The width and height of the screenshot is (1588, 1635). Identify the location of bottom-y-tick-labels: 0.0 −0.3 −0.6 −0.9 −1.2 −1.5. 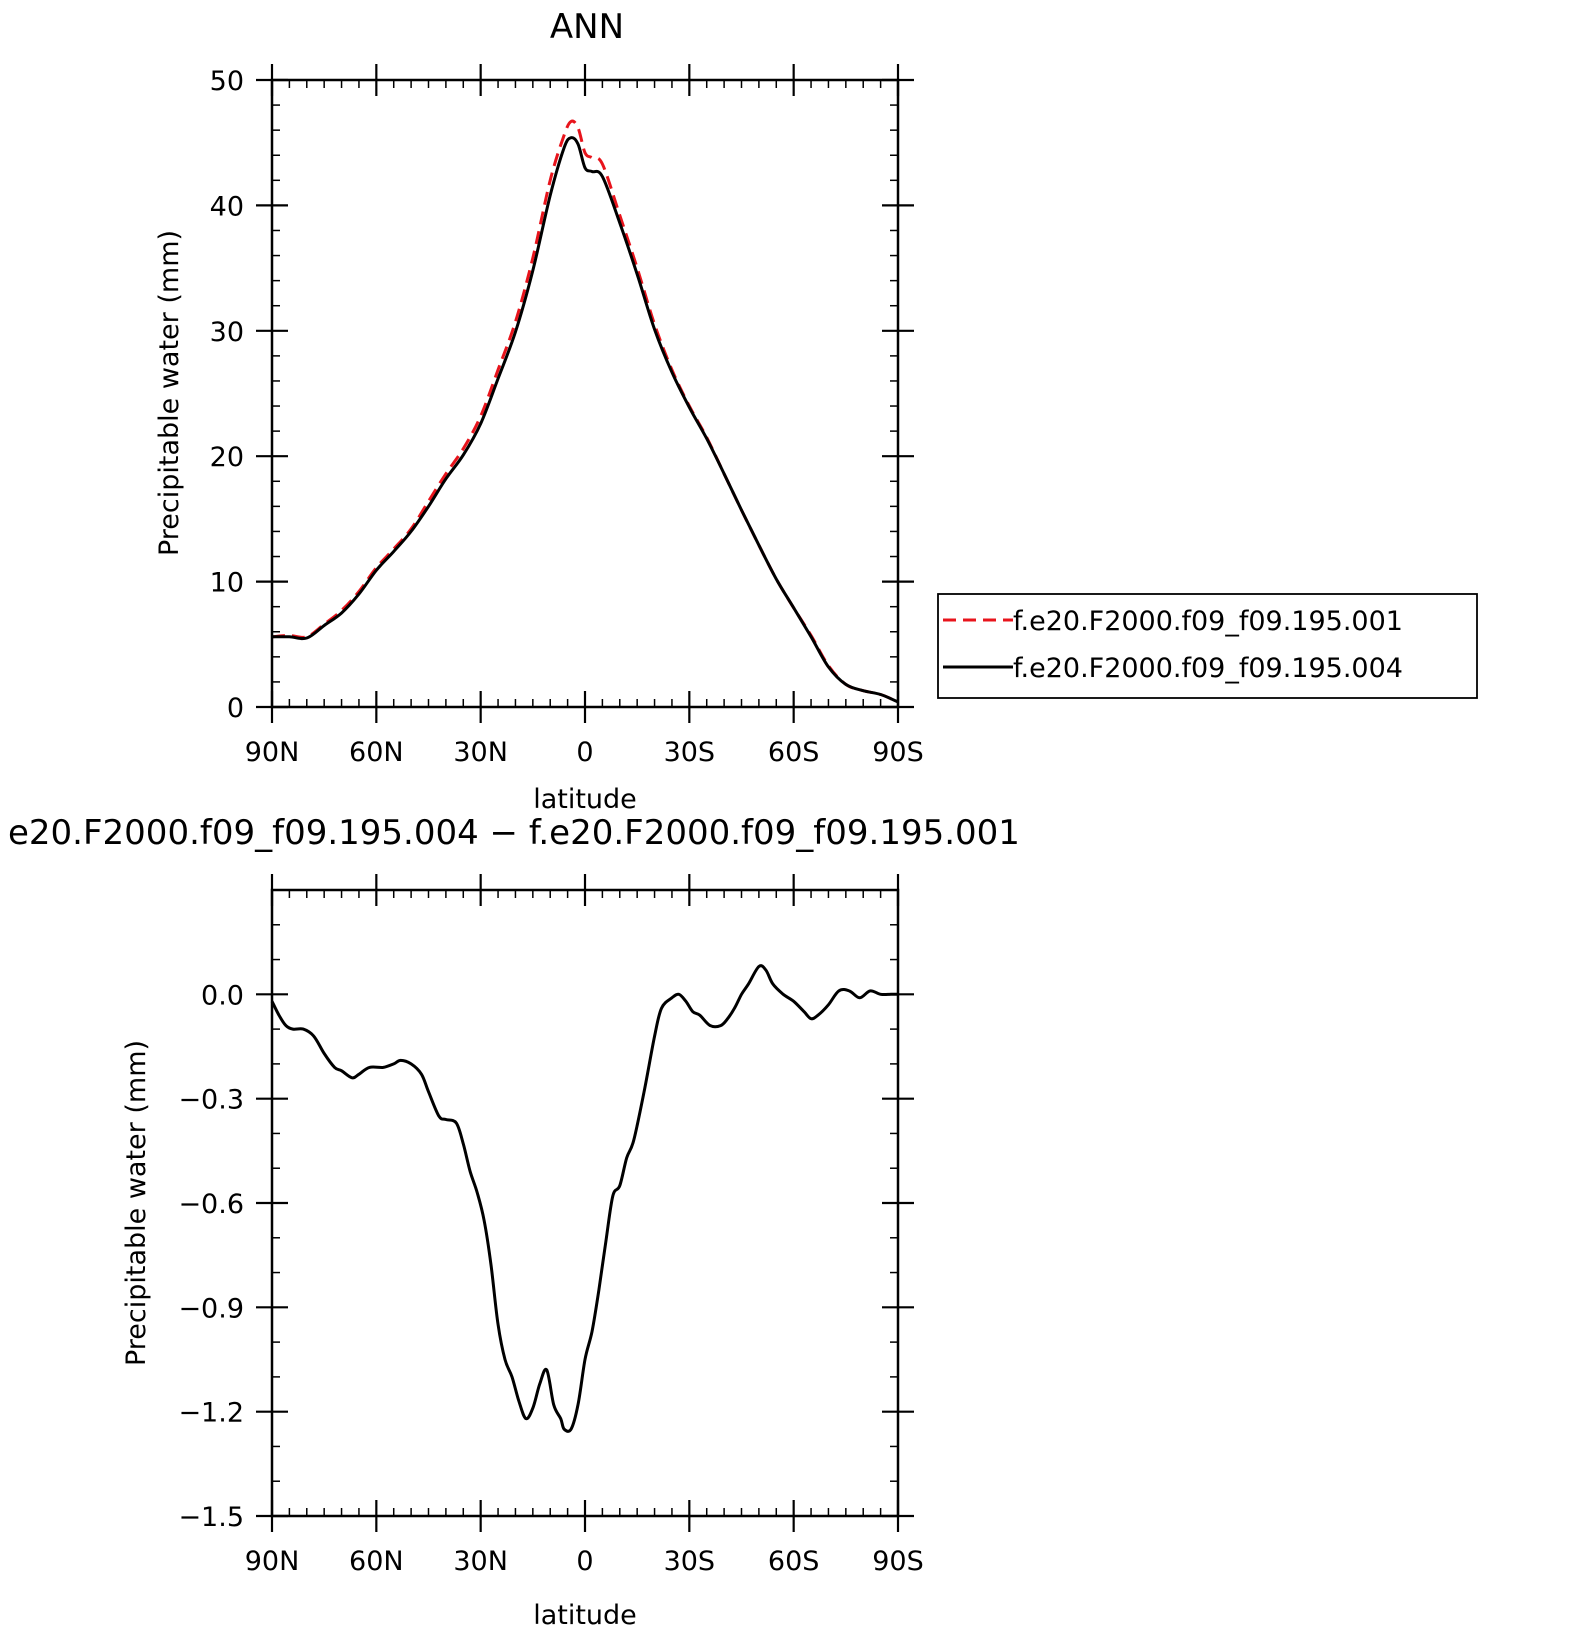
(211, 1256).